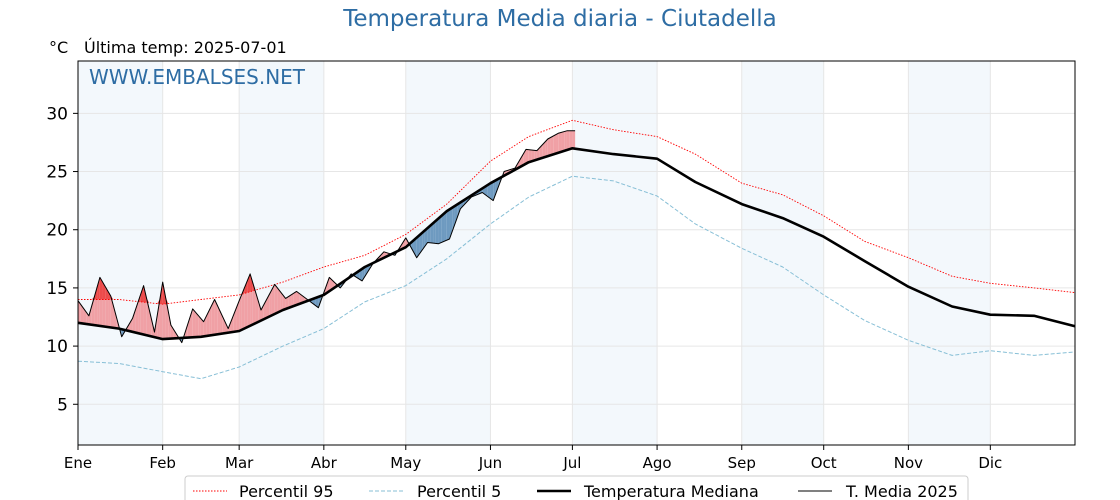 This screenshot has height=500, width=1120. I want to click on y-tick-label: 15, so click(57, 289).